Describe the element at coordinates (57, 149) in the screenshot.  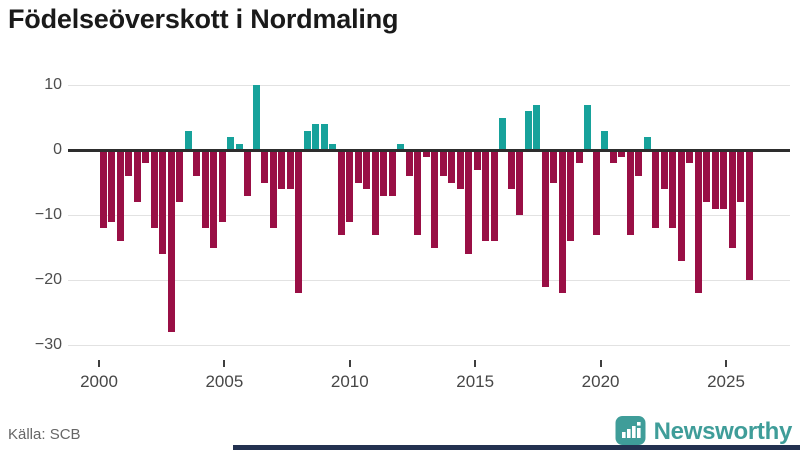
I see `y-tick-label: 0` at that location.